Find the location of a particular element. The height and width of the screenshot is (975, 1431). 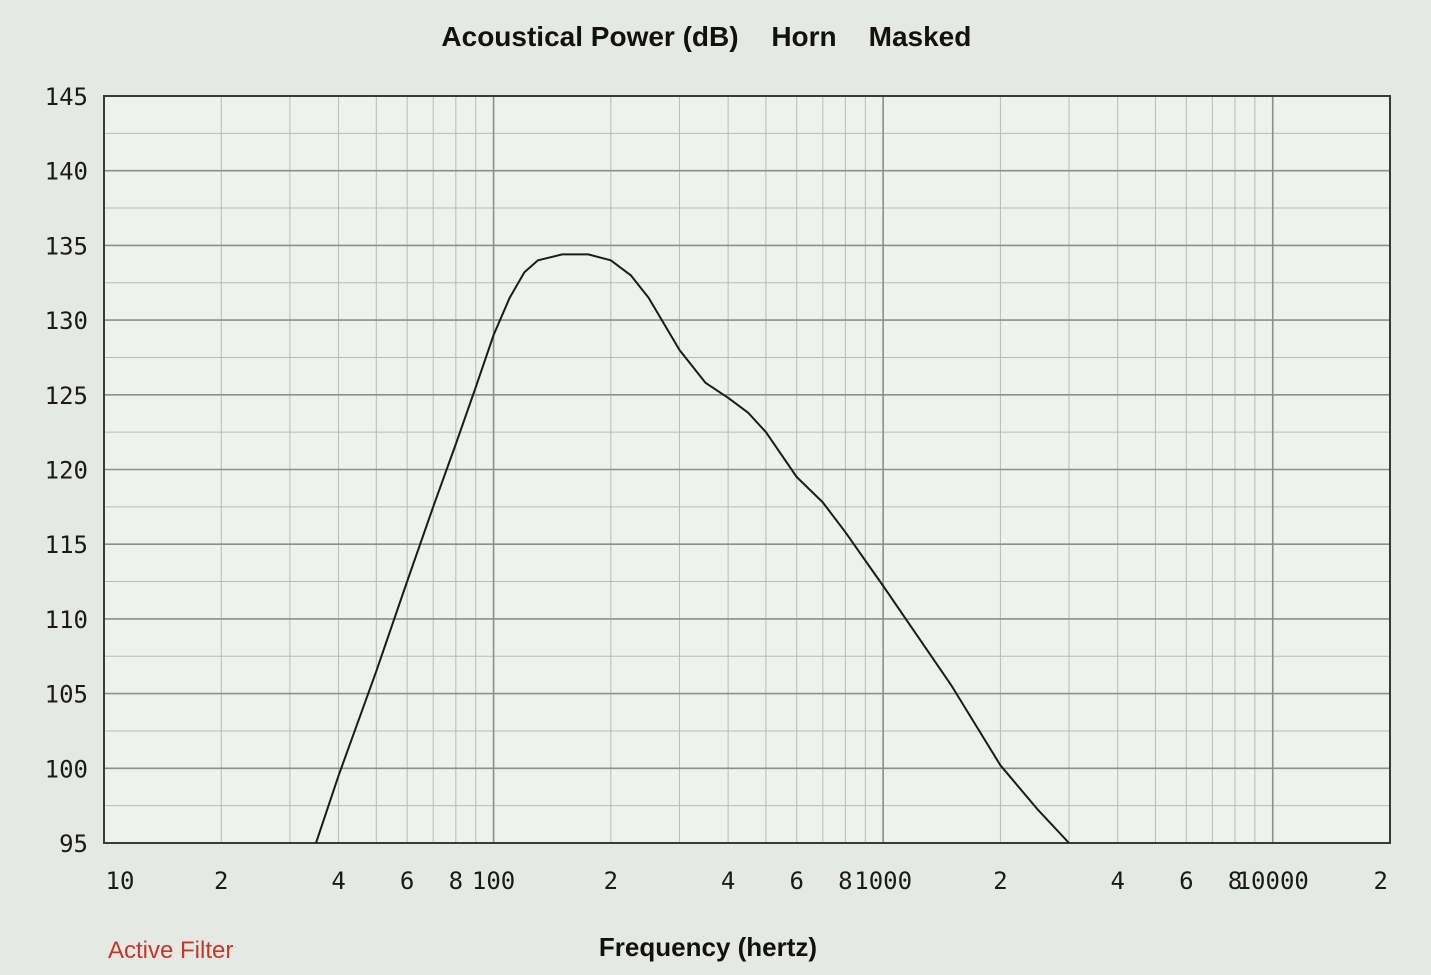

y-tick-label: 135 is located at coordinates (66, 246).